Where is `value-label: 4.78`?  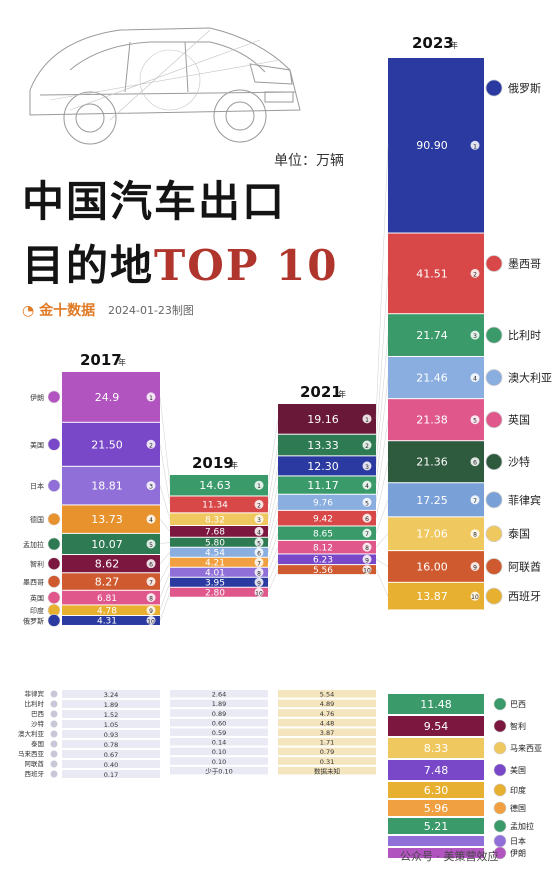 value-label: 4.78 is located at coordinates (107, 611).